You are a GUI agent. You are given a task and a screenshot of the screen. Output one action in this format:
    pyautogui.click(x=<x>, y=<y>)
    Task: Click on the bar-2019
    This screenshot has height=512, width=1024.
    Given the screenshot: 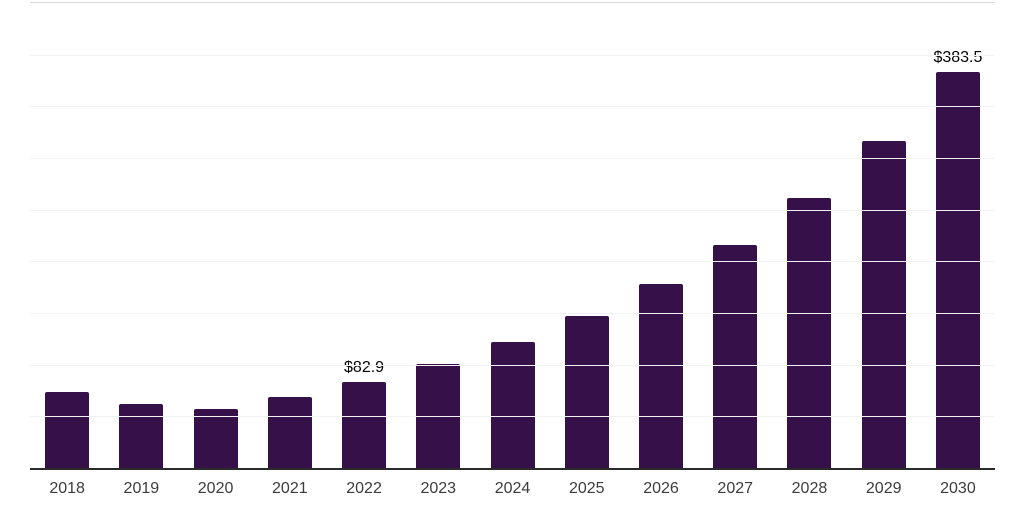 What is the action you would take?
    pyautogui.click(x=141, y=436)
    